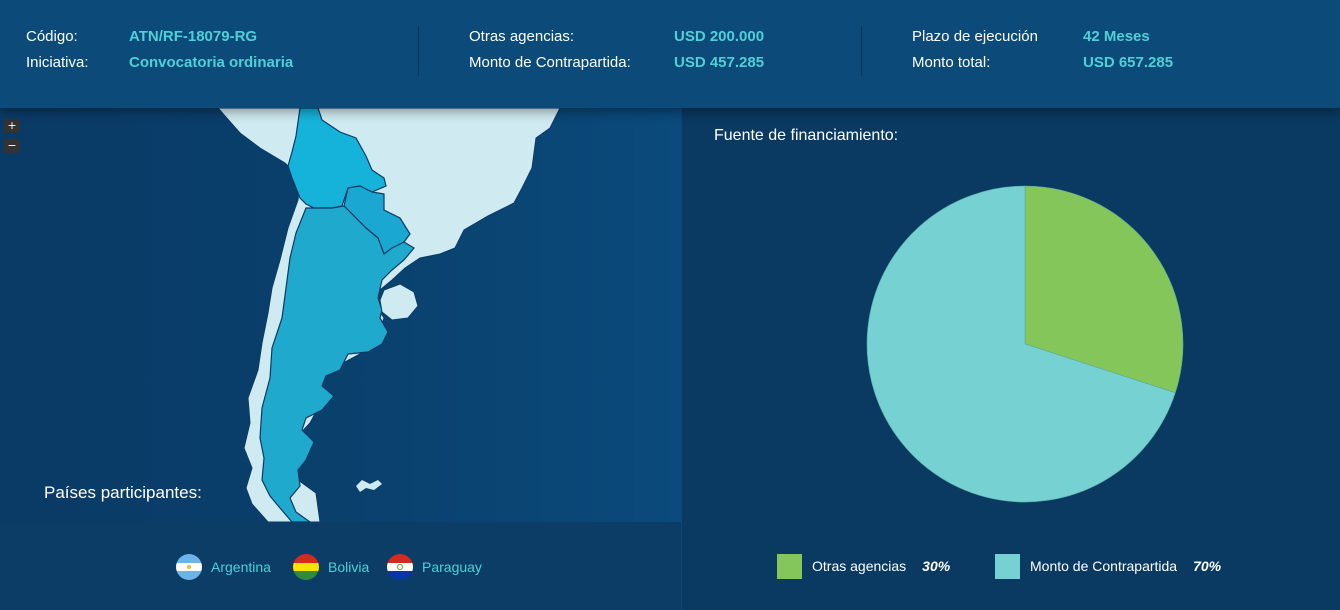  What do you see at coordinates (975, 36) in the screenshot?
I see `plazo-label: Plazo de ejecución` at bounding box center [975, 36].